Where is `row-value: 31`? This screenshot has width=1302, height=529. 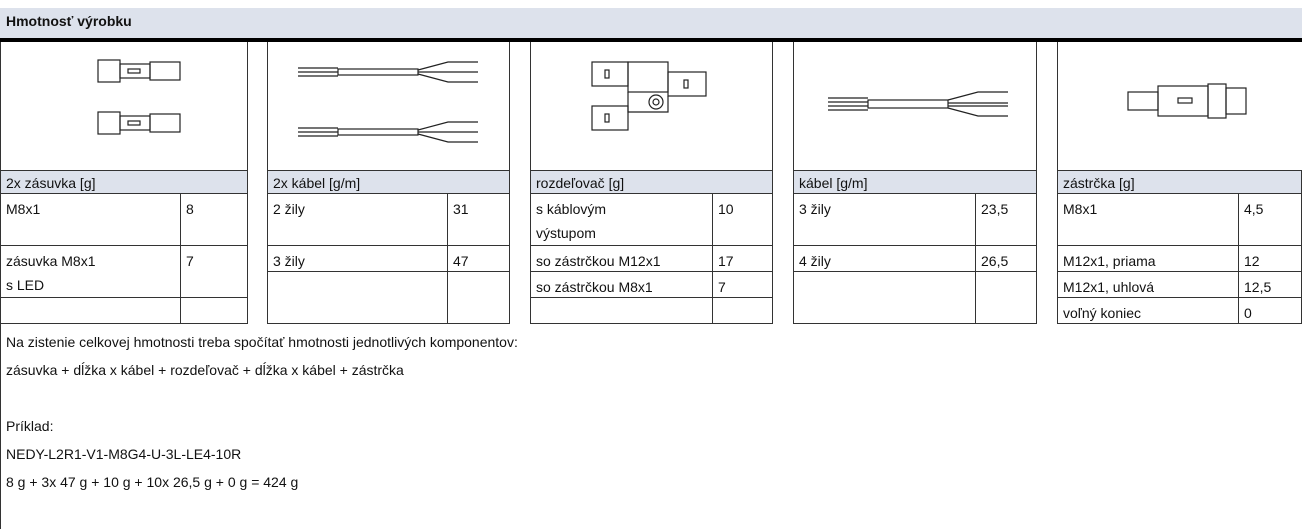
row-value: 31 is located at coordinates (478, 220).